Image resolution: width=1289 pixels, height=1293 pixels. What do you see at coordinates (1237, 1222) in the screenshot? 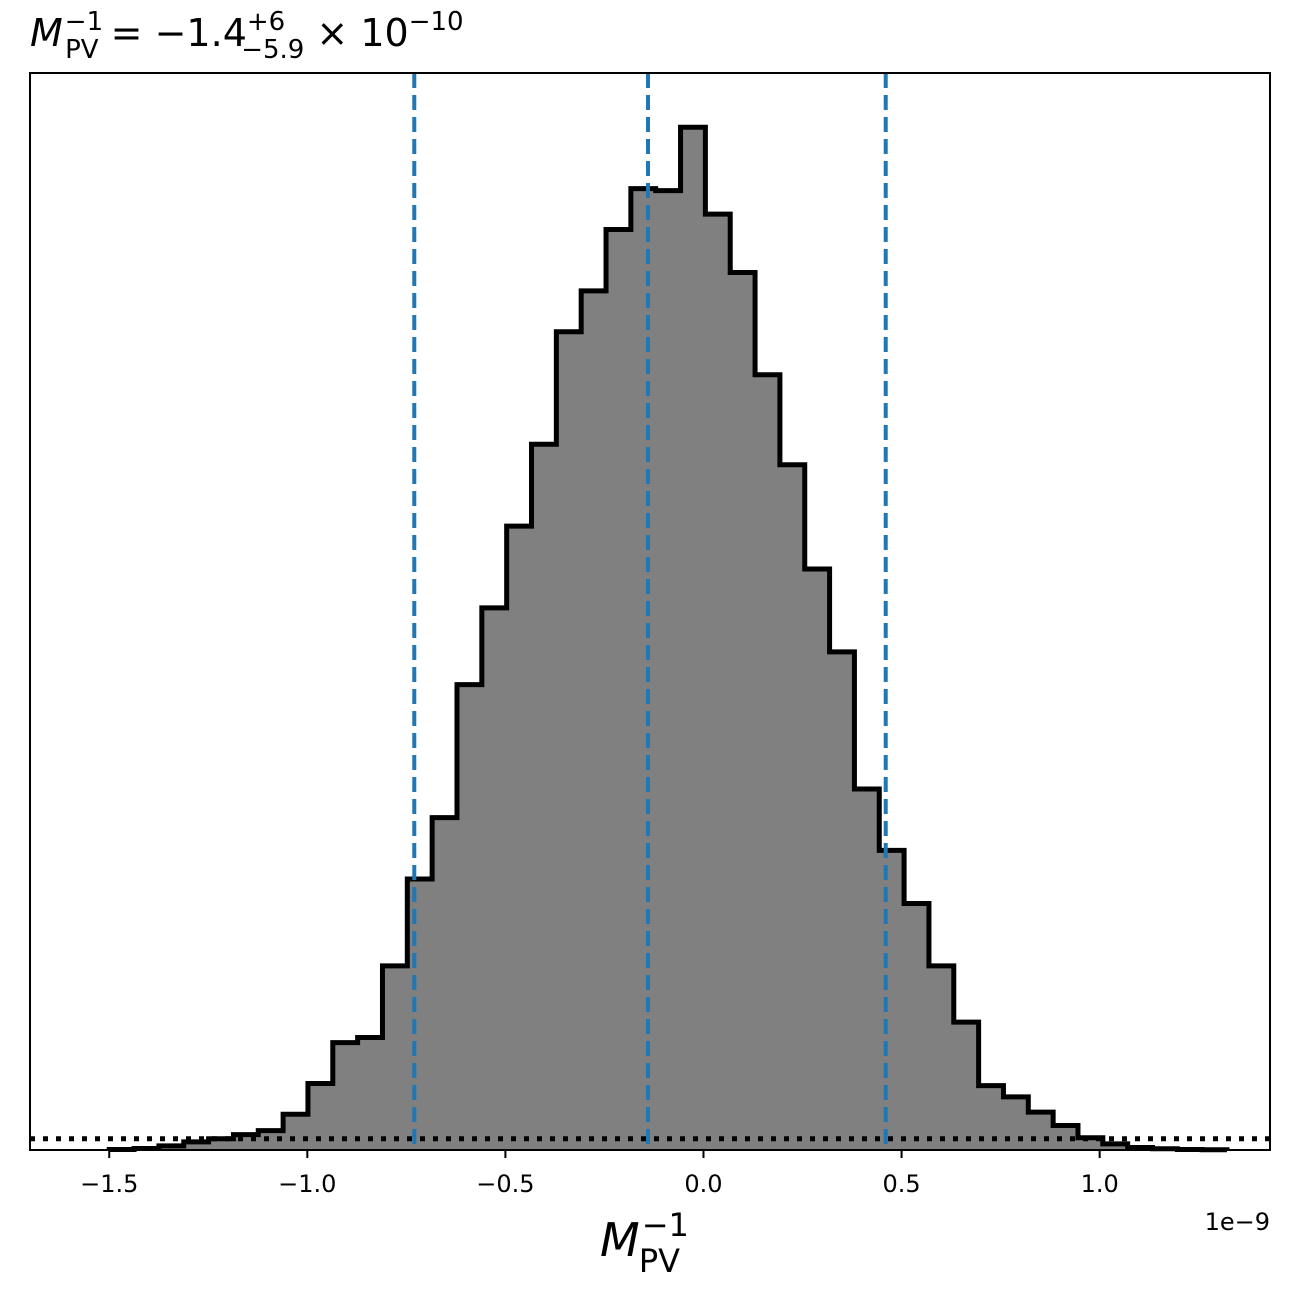
I see `x-offset-label: 1e−9` at bounding box center [1237, 1222].